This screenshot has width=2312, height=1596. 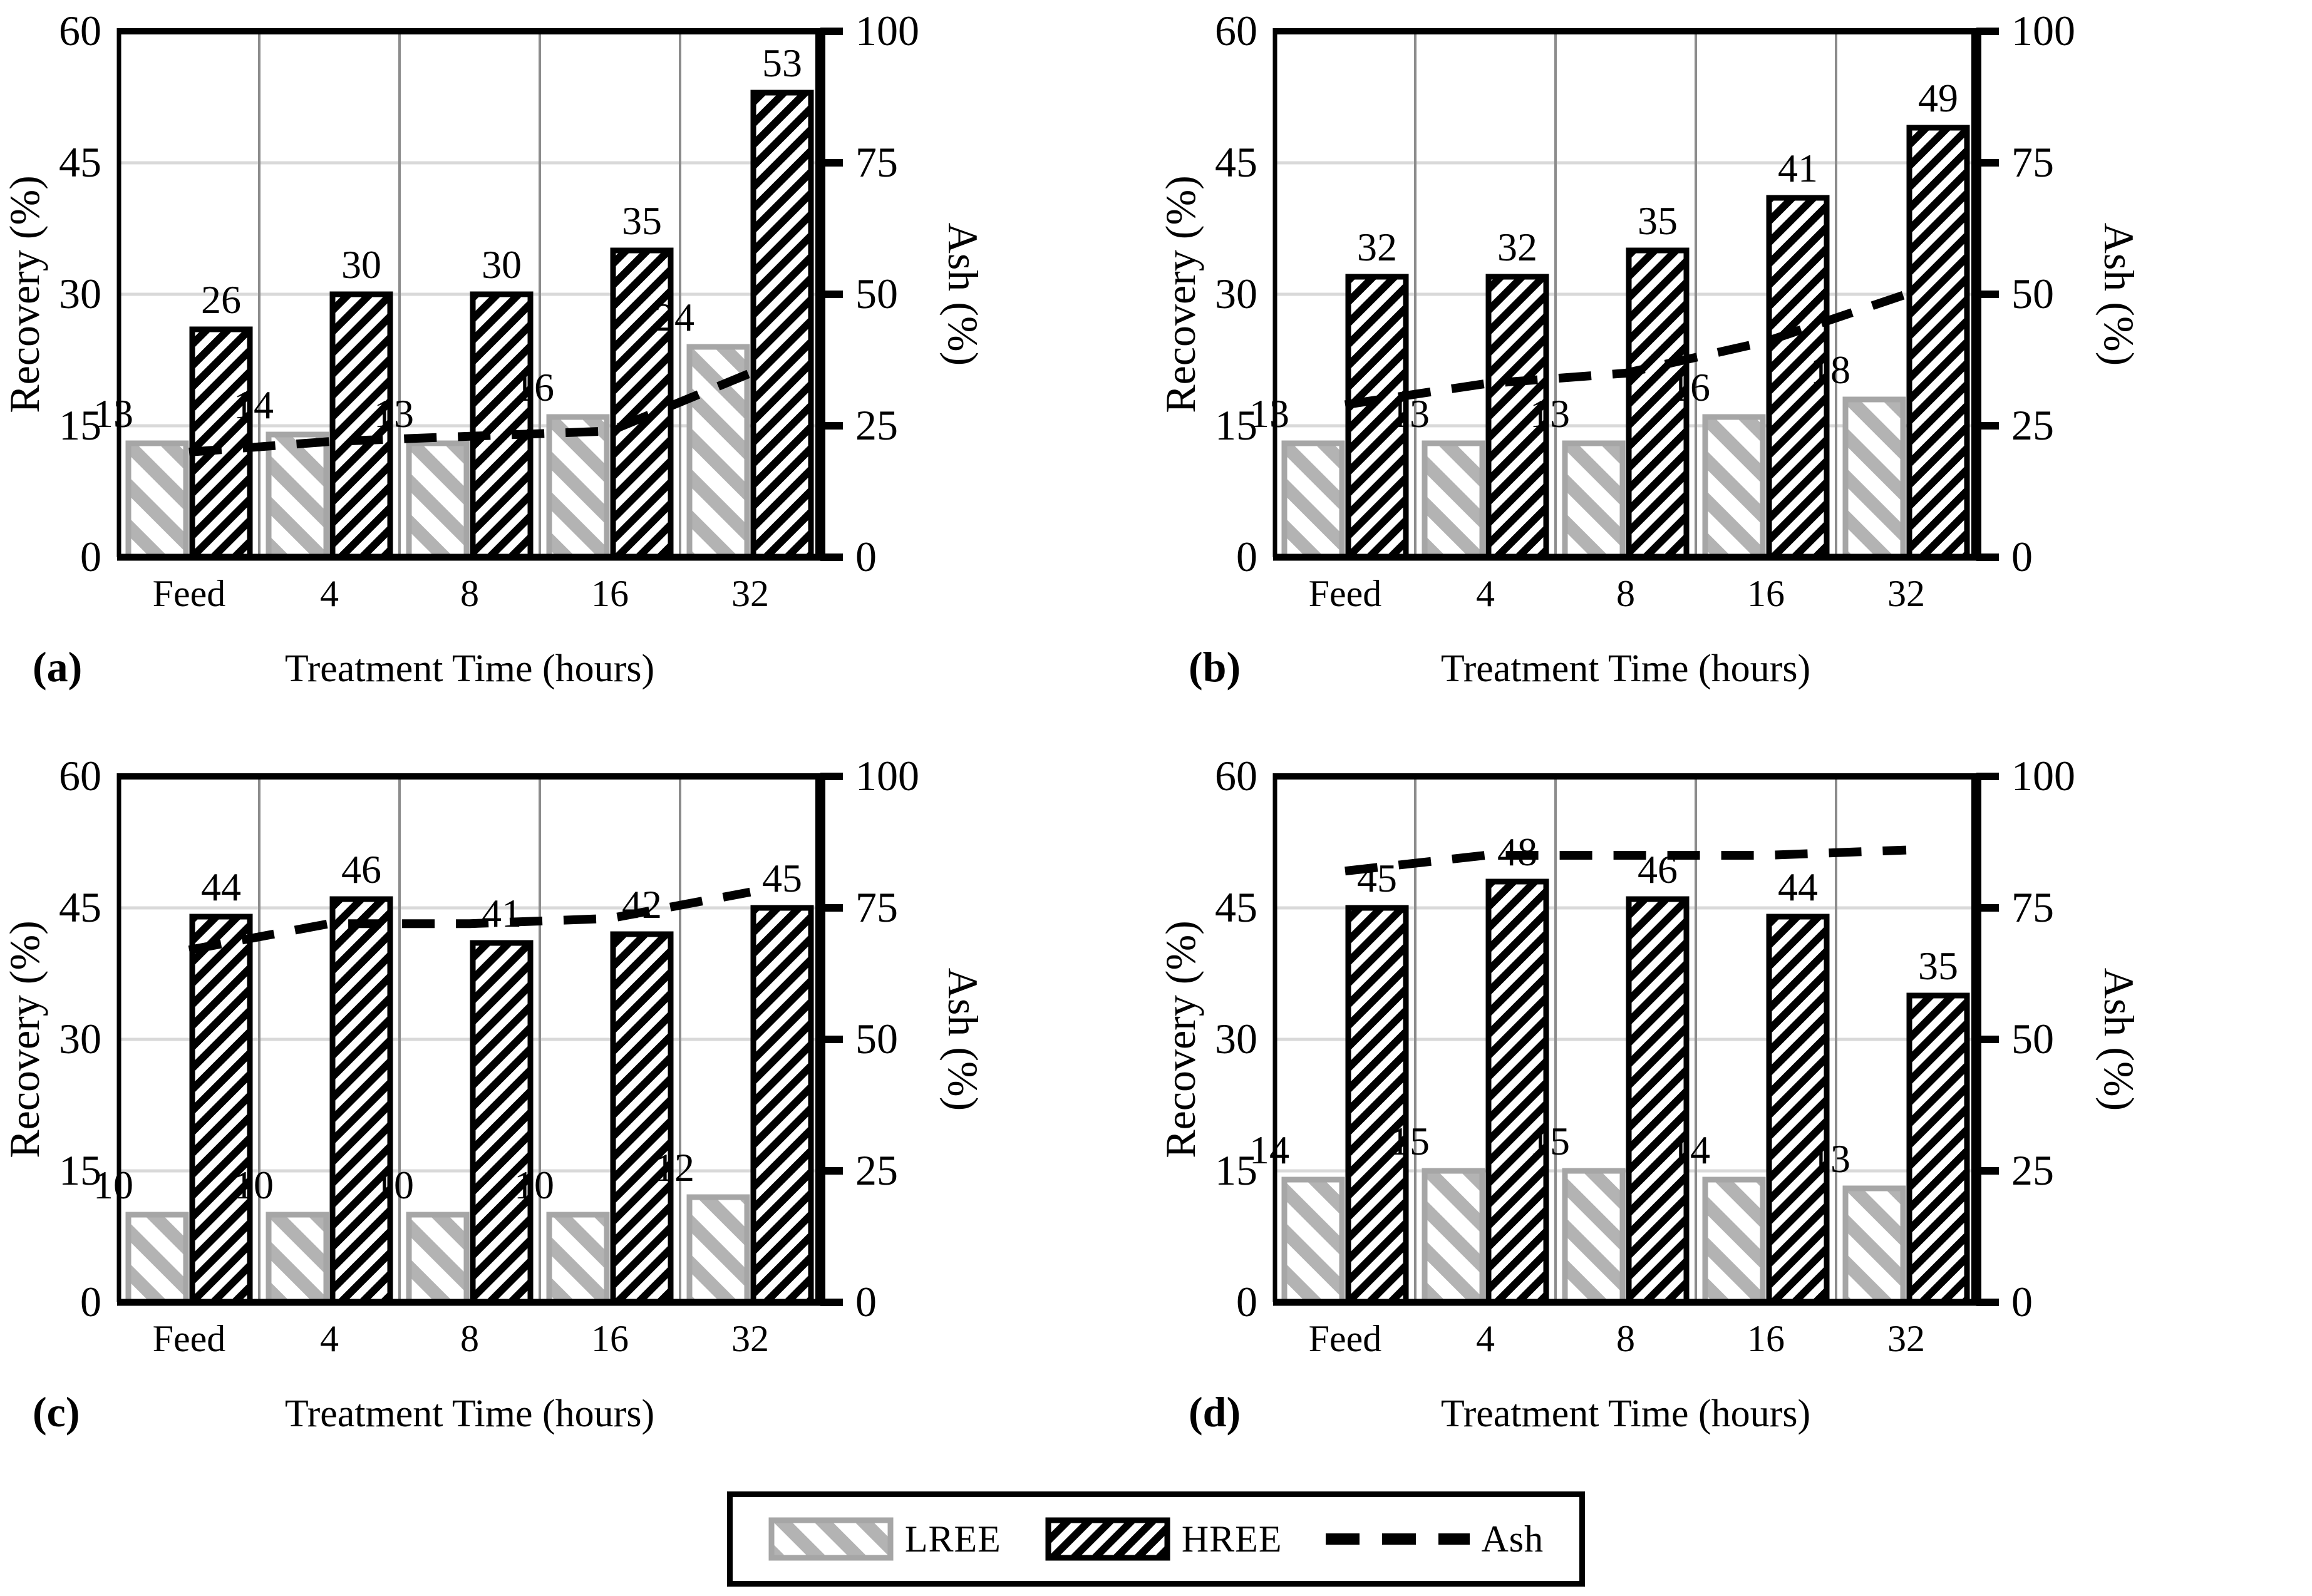 I want to click on bar-label-lree-16: 16, so click(x=1690, y=387).